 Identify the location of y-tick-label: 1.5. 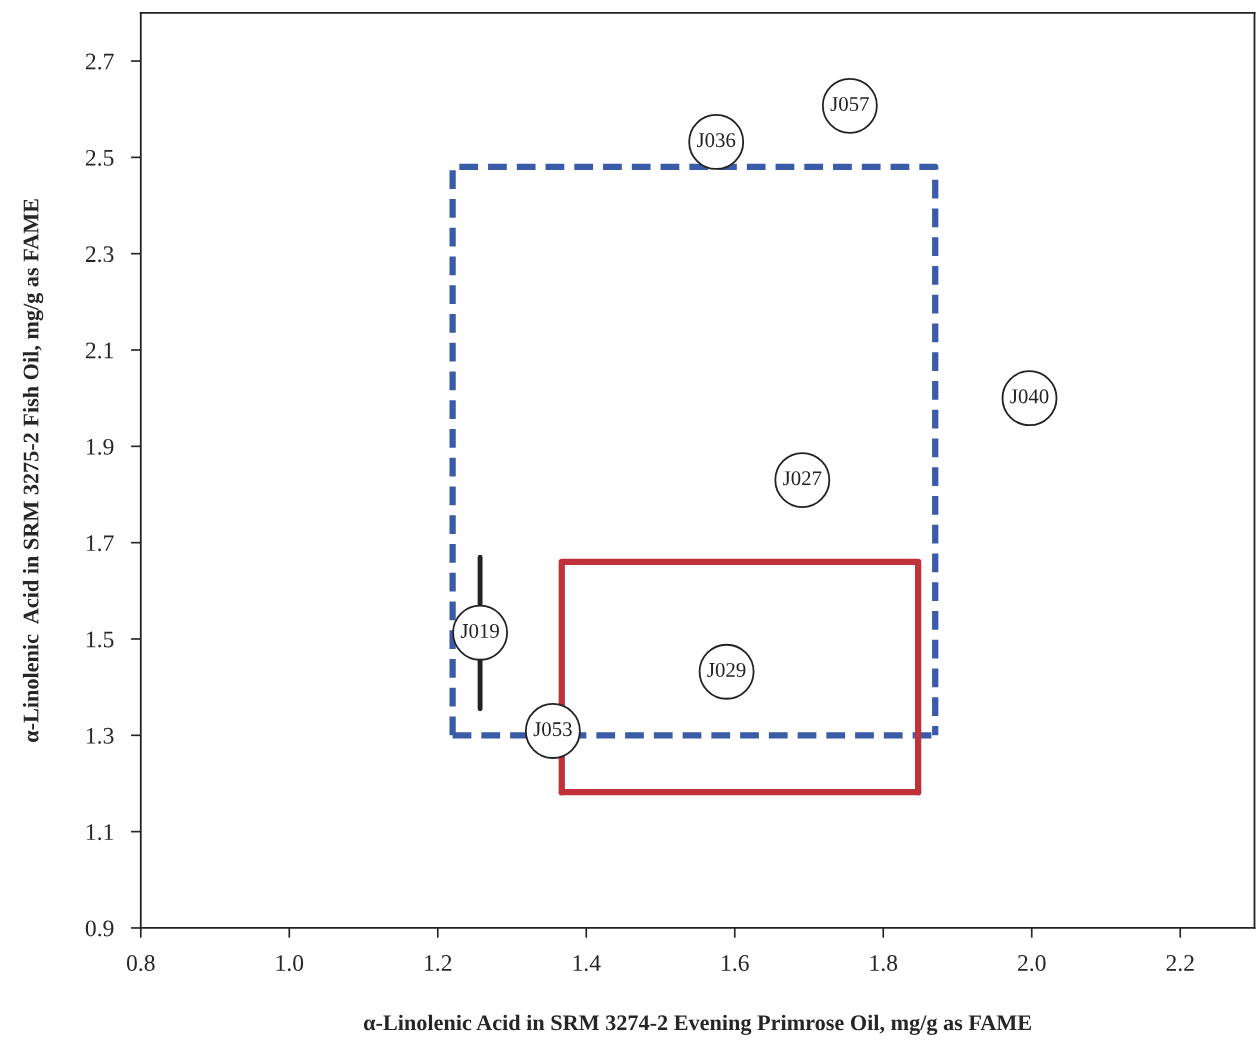
(100, 639).